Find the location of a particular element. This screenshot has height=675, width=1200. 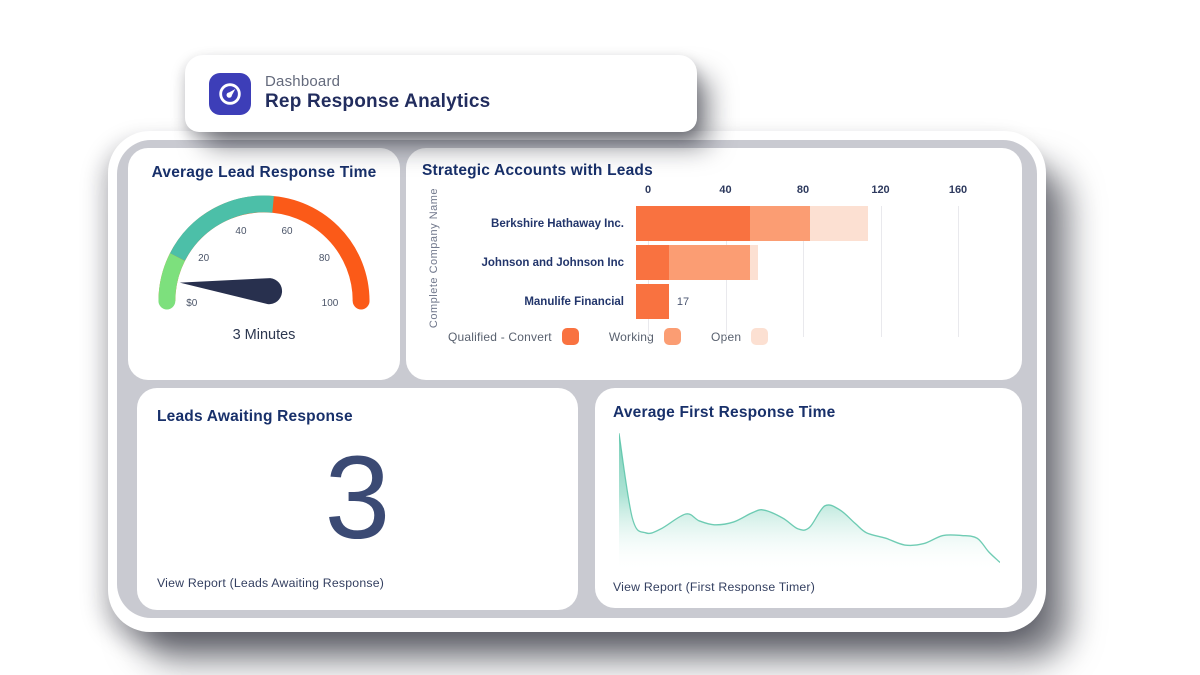

gauge-chart: $0 20 40 60 80 100 is located at coordinates (264, 252).